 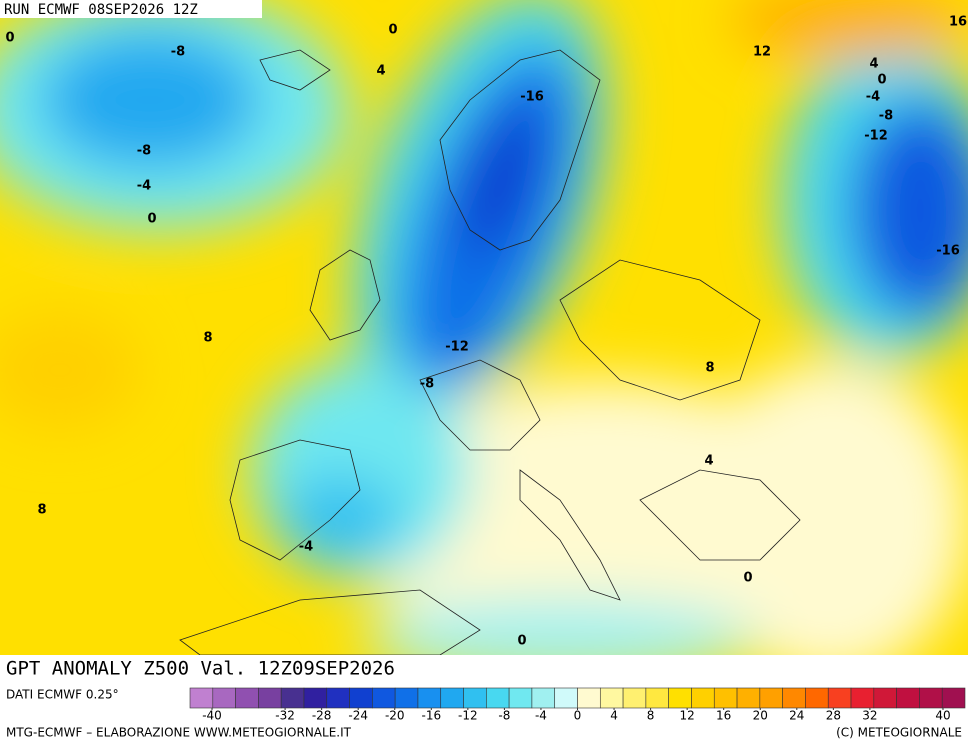 What do you see at coordinates (431, 716) in the screenshot?
I see `colorbar-tick-label: -16` at bounding box center [431, 716].